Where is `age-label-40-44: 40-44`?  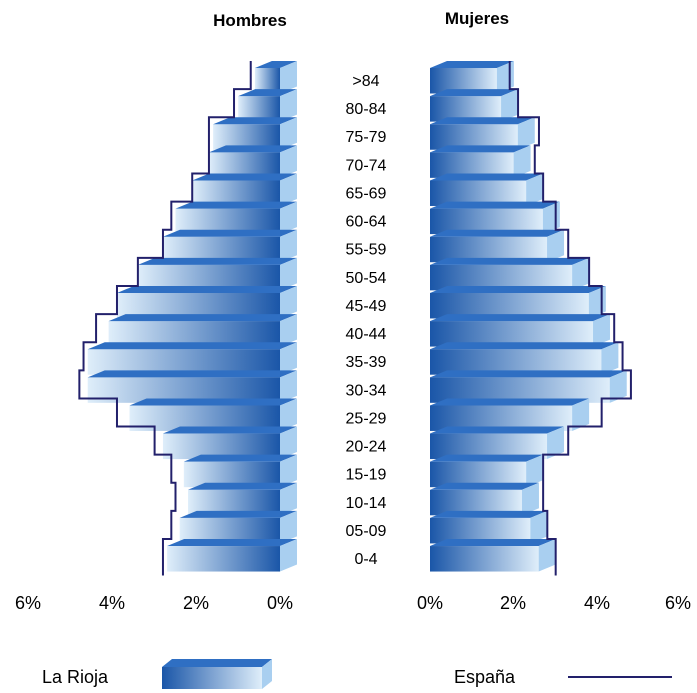
age-label-40-44: 40-44 is located at coordinates (366, 334).